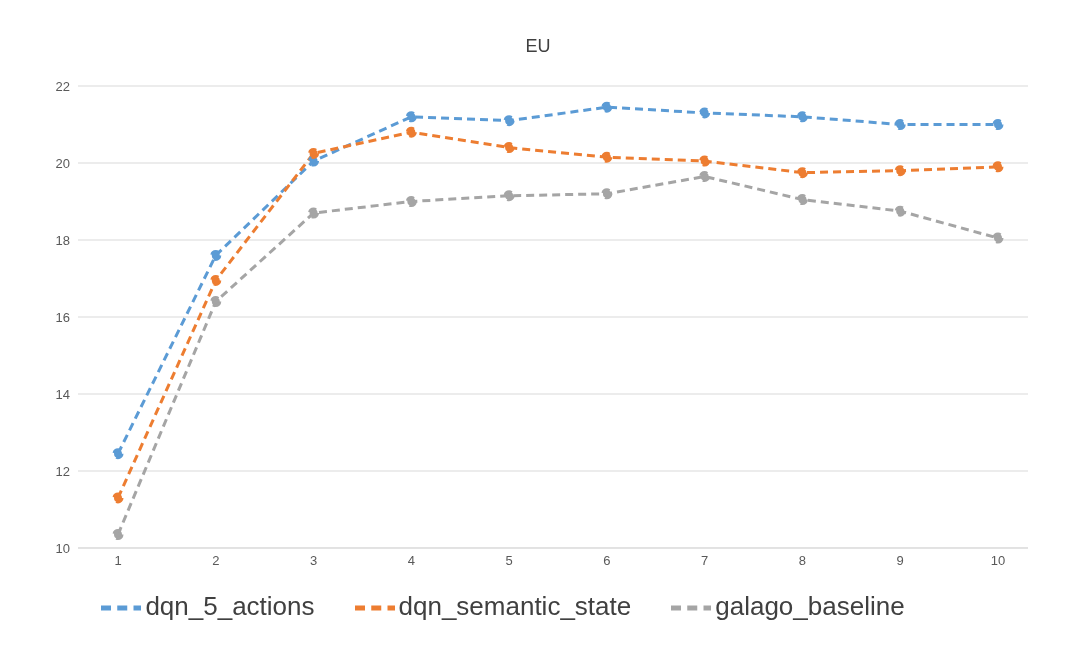  I want to click on x-tick-label: 4, so click(411, 561).